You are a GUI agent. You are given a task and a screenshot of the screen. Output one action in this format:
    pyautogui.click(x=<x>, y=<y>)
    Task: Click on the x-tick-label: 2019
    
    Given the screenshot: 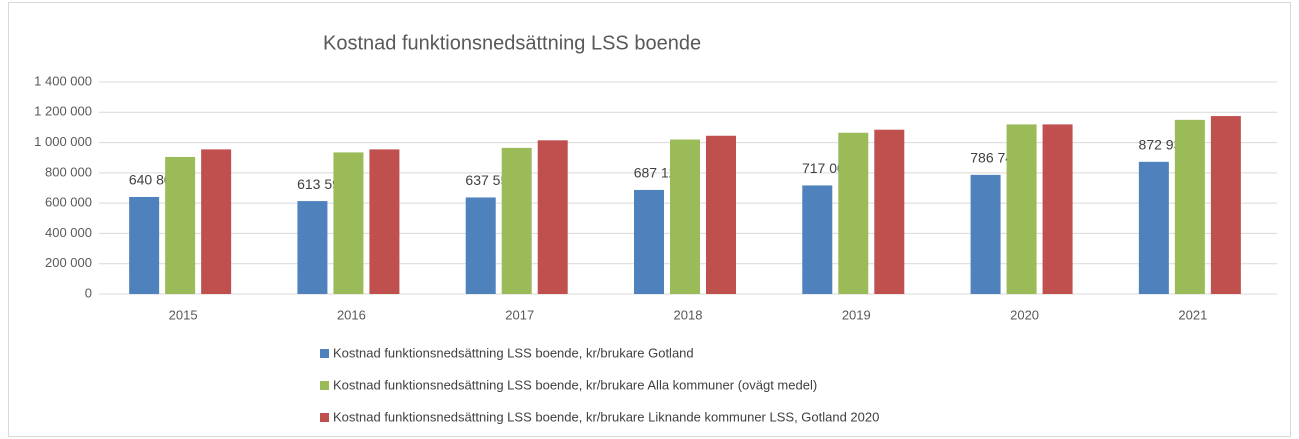 What is the action you would take?
    pyautogui.click(x=856, y=314)
    